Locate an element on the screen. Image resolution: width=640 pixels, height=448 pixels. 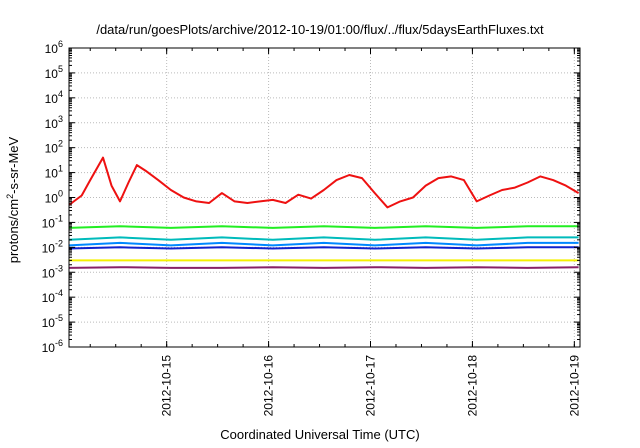
x-axis-label: Coordinated Universal Time (UTC) is located at coordinates (320, 434).